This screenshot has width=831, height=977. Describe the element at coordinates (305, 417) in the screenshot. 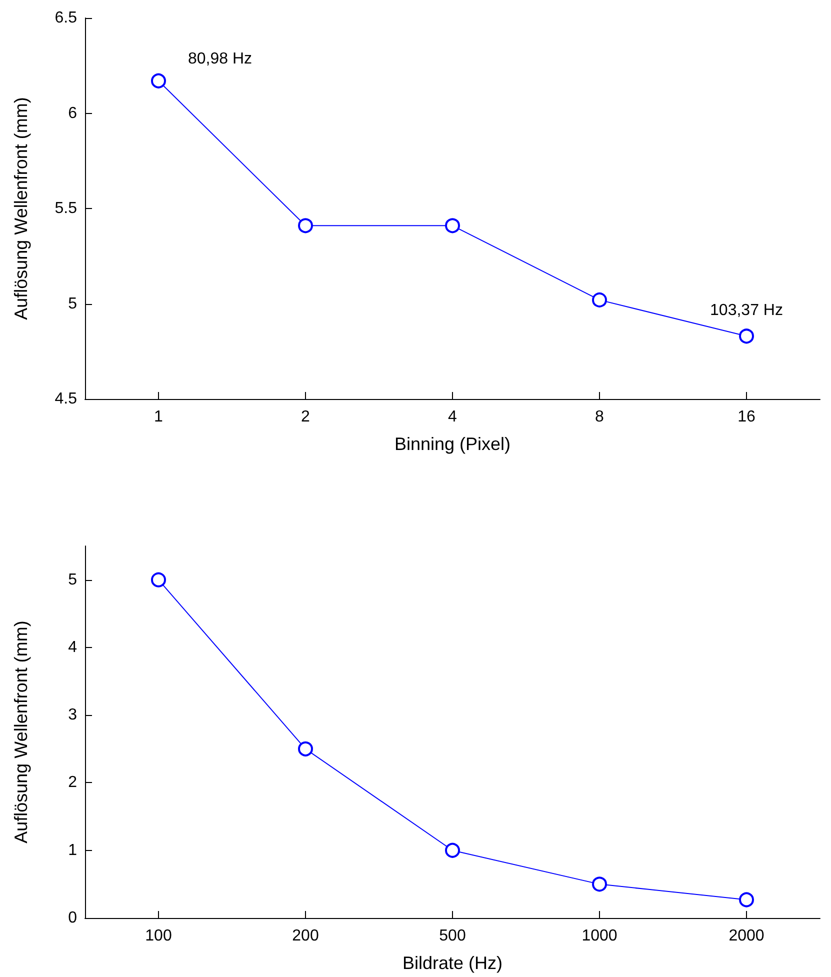

I see `x-tick-label: 2` at that location.